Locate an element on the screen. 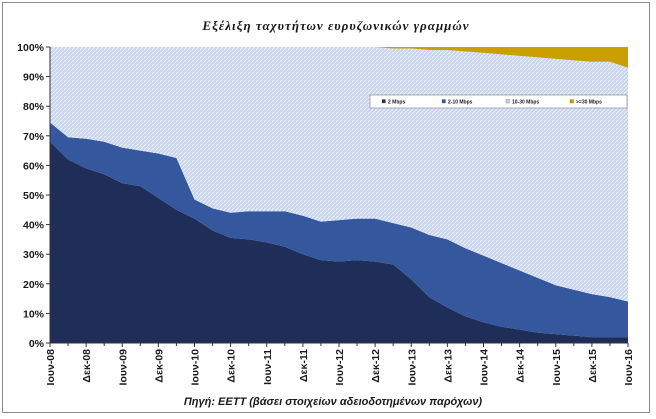 Image resolution: width=656 pixels, height=419 pixels. legend-label-10-30-mbps: 10-30 Mbps is located at coordinates (525, 103).